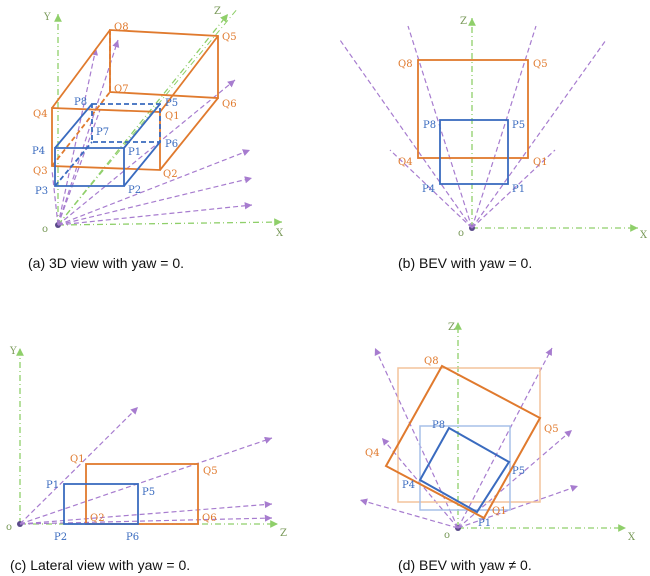 The height and width of the screenshot is (576, 650). Describe the element at coordinates (41, 191) in the screenshot. I see `label-p3: P3` at that location.